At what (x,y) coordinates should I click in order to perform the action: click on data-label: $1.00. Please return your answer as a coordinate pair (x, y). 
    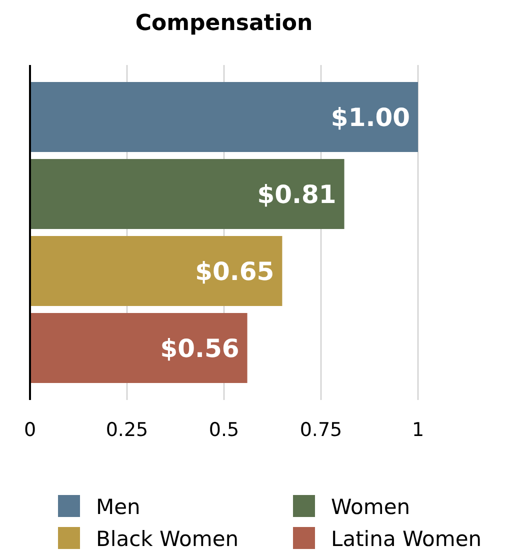
    Looking at the image, I should click on (370, 117).